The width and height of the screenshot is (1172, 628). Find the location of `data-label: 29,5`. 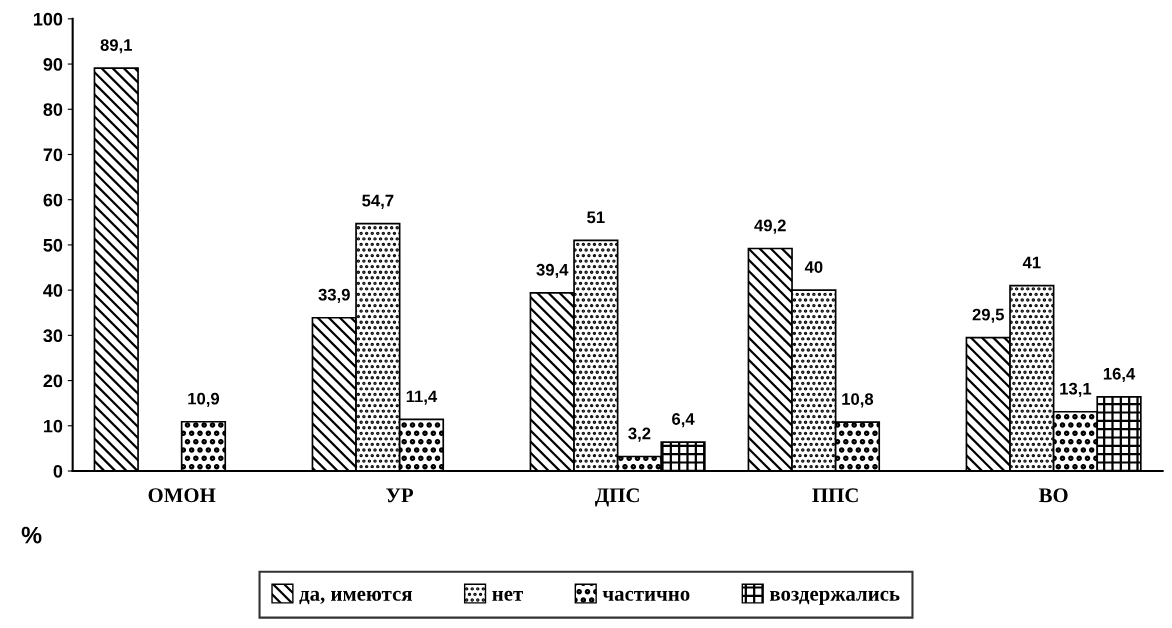

data-label: 29,5 is located at coordinates (988, 315).